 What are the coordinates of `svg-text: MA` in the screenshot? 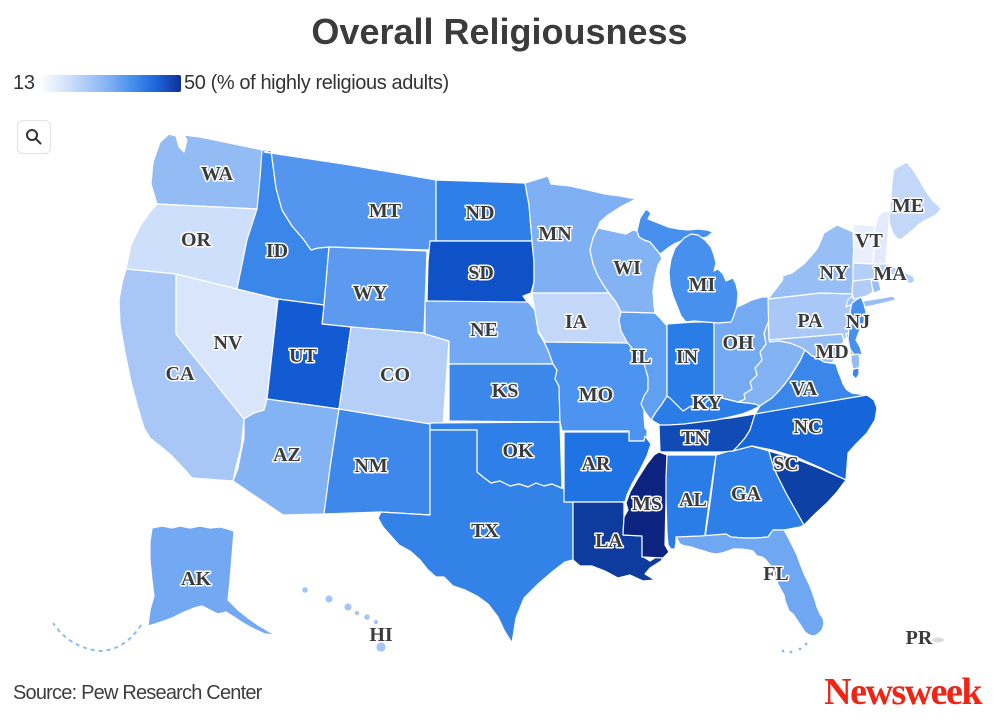 It's located at (890, 274).